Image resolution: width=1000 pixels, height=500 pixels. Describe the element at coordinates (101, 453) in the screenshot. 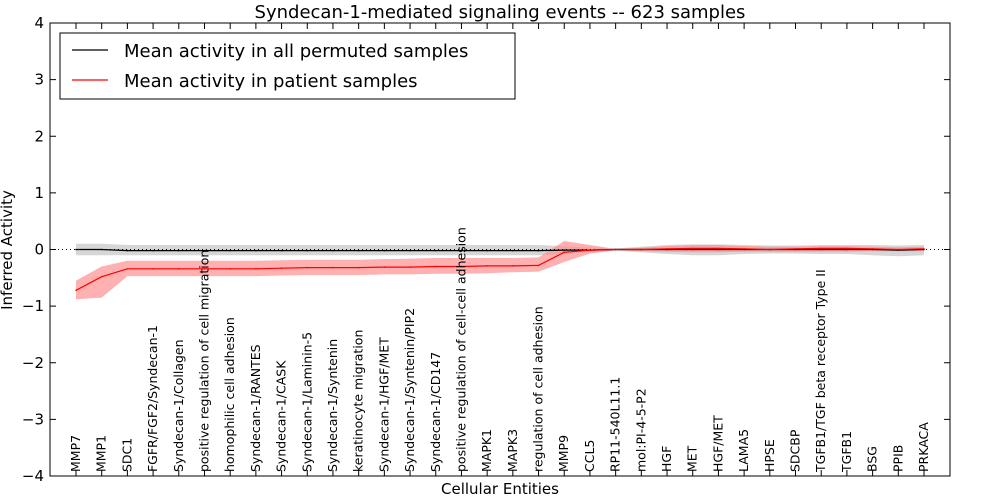

I see `x-tick-label: MMP1` at that location.